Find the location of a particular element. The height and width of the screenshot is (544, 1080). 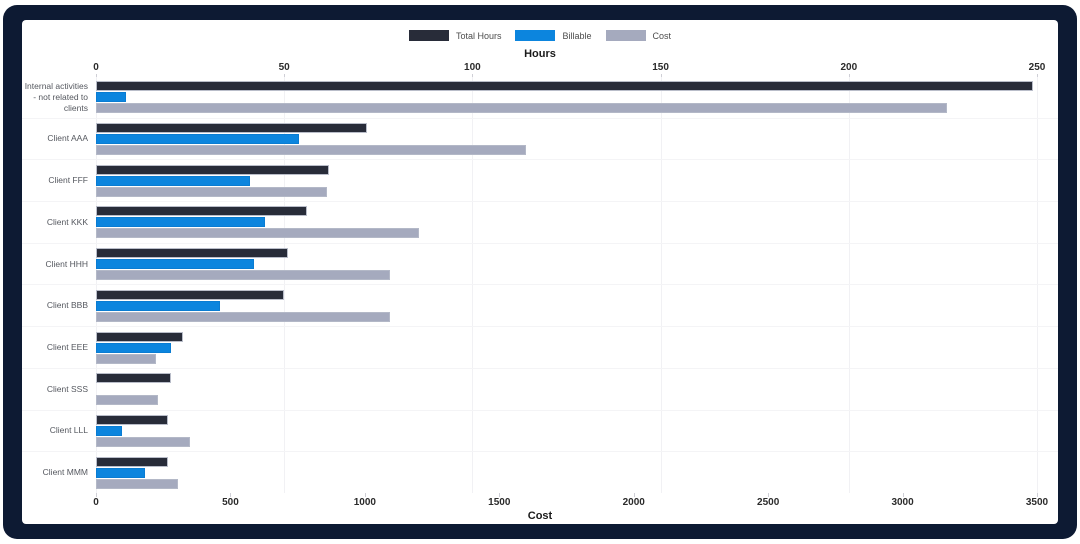

category-row: Client EEE is located at coordinates (540, 348).